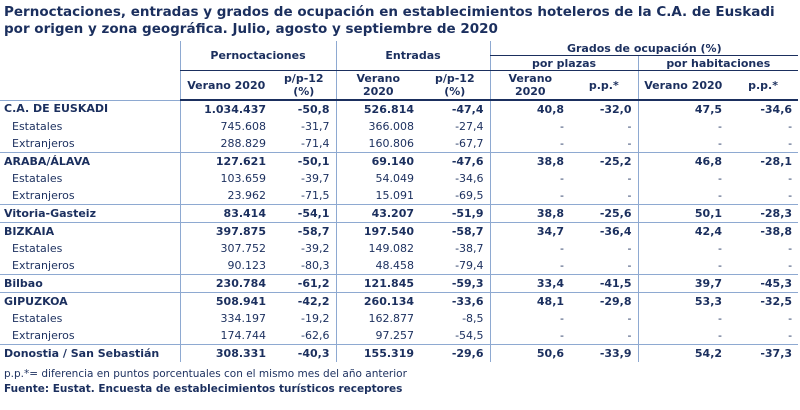 This screenshot has width=800, height=410. What do you see at coordinates (225, 248) in the screenshot?
I see `cell: 307.752` at bounding box center [225, 248].